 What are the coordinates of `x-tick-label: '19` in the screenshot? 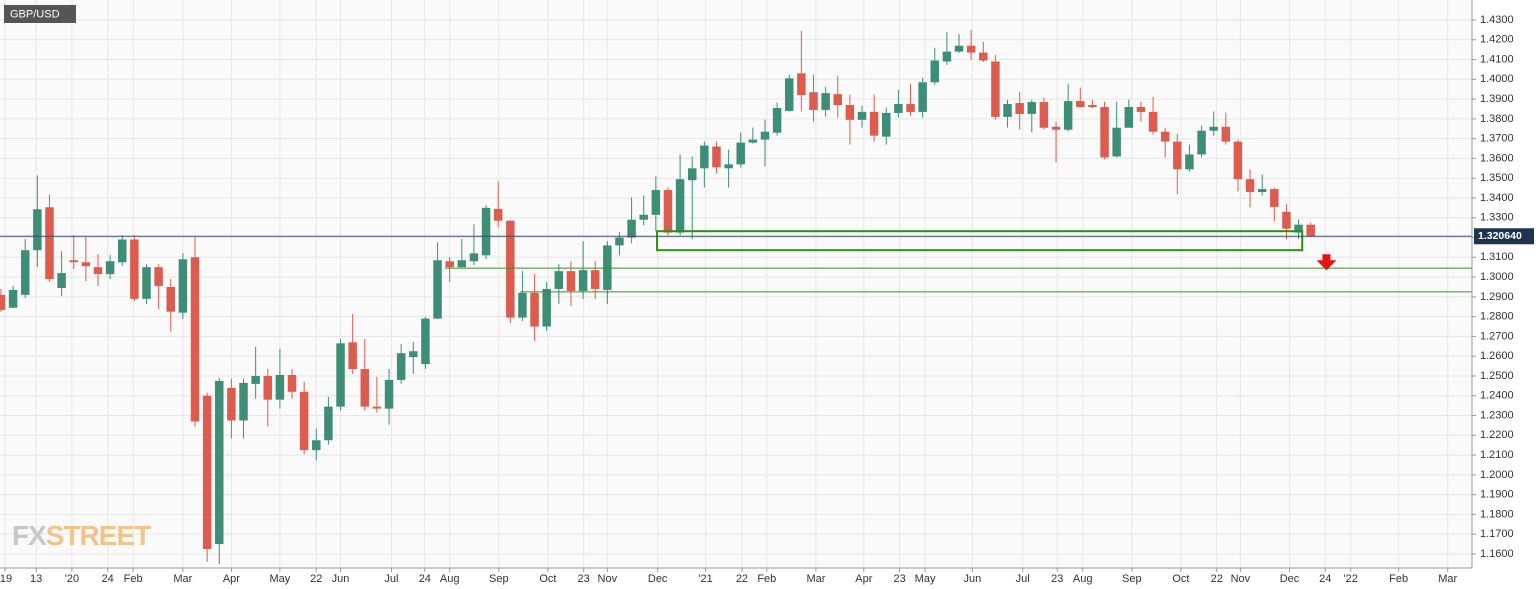 It's located at (6, 579).